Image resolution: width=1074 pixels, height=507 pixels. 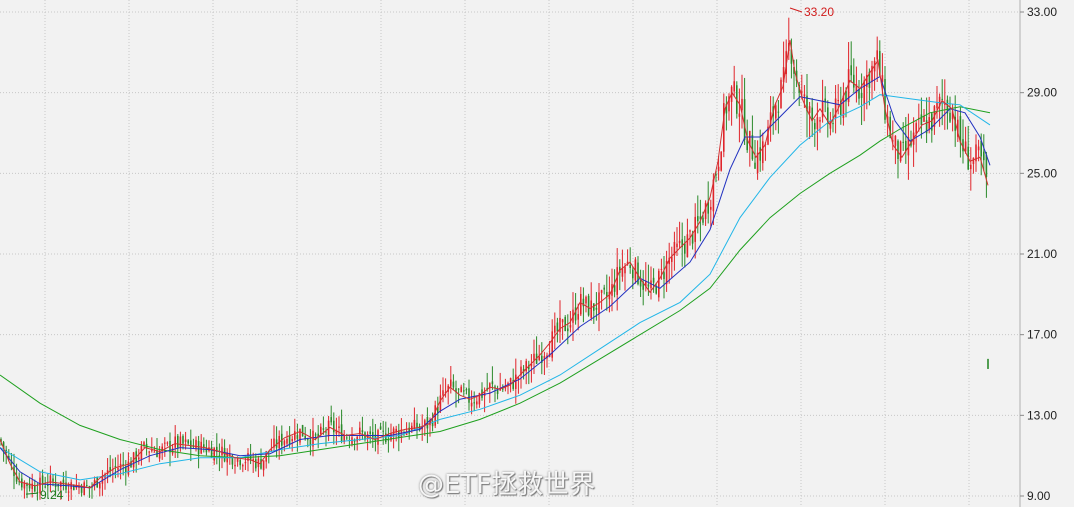 I want to click on y-tick-label: 33.00, so click(x=1042, y=12).